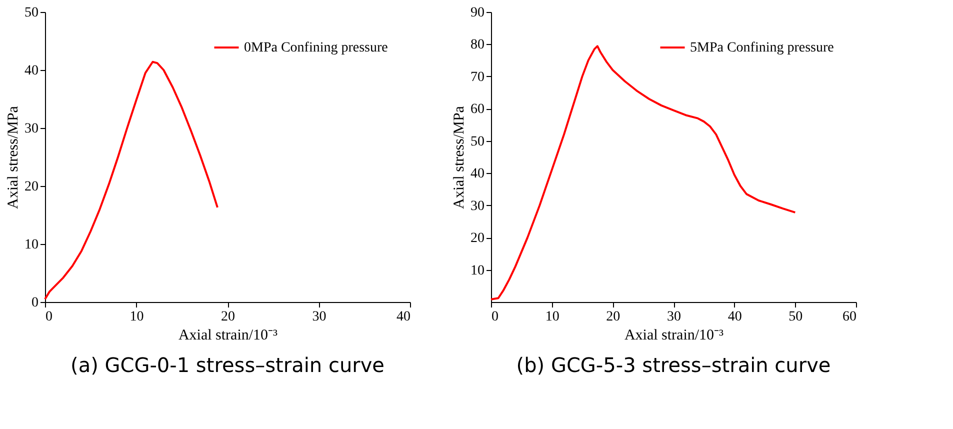 The height and width of the screenshot is (429, 953). I want to click on text: (a) GCG-0-1 stress–strain curve, so click(227, 365).